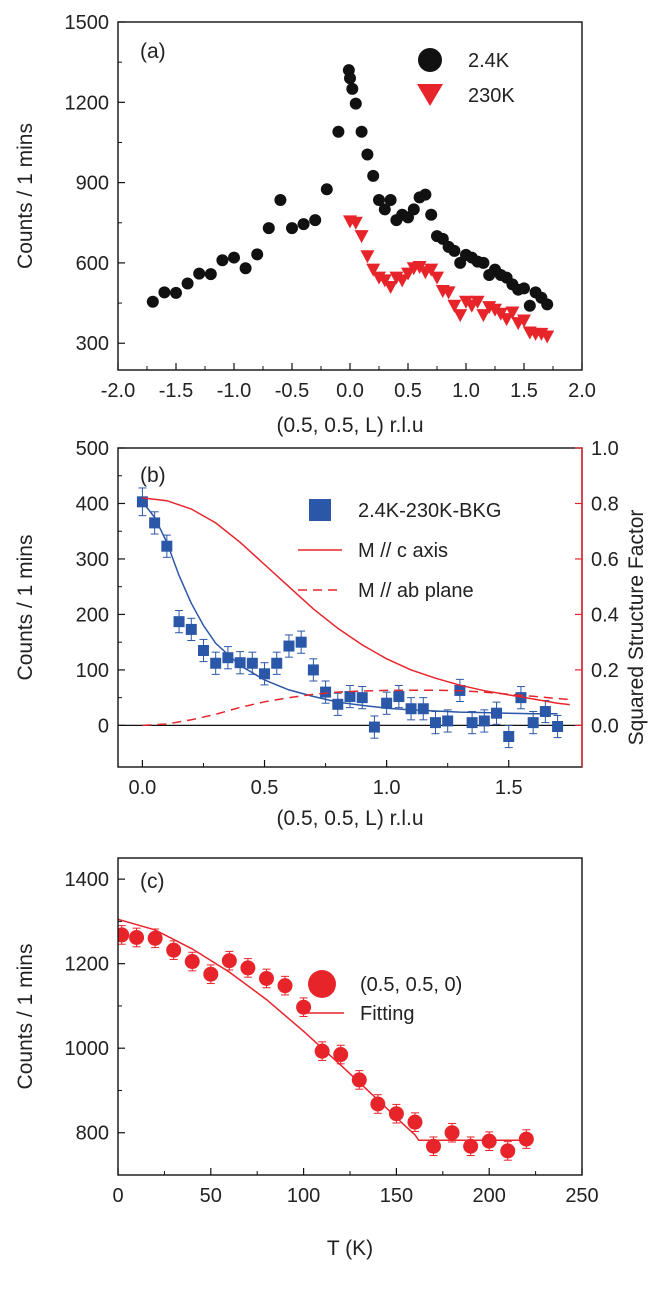  What do you see at coordinates (92, 264) in the screenshot?
I see `y-tick-label: 600` at bounding box center [92, 264].